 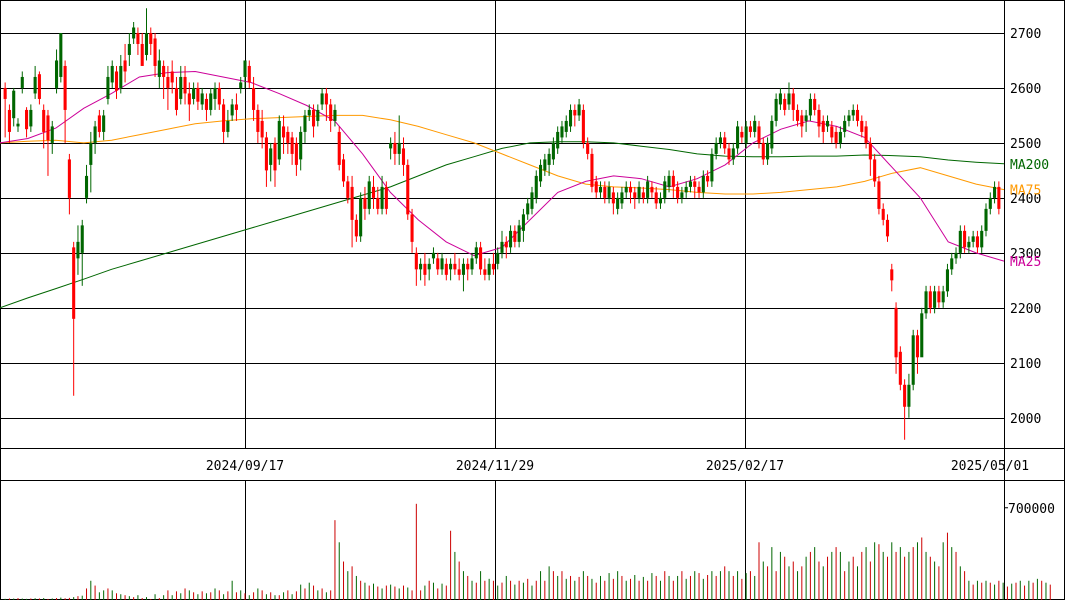 I want to click on volume-axis-labels: 700000, so click(x=1029, y=509).